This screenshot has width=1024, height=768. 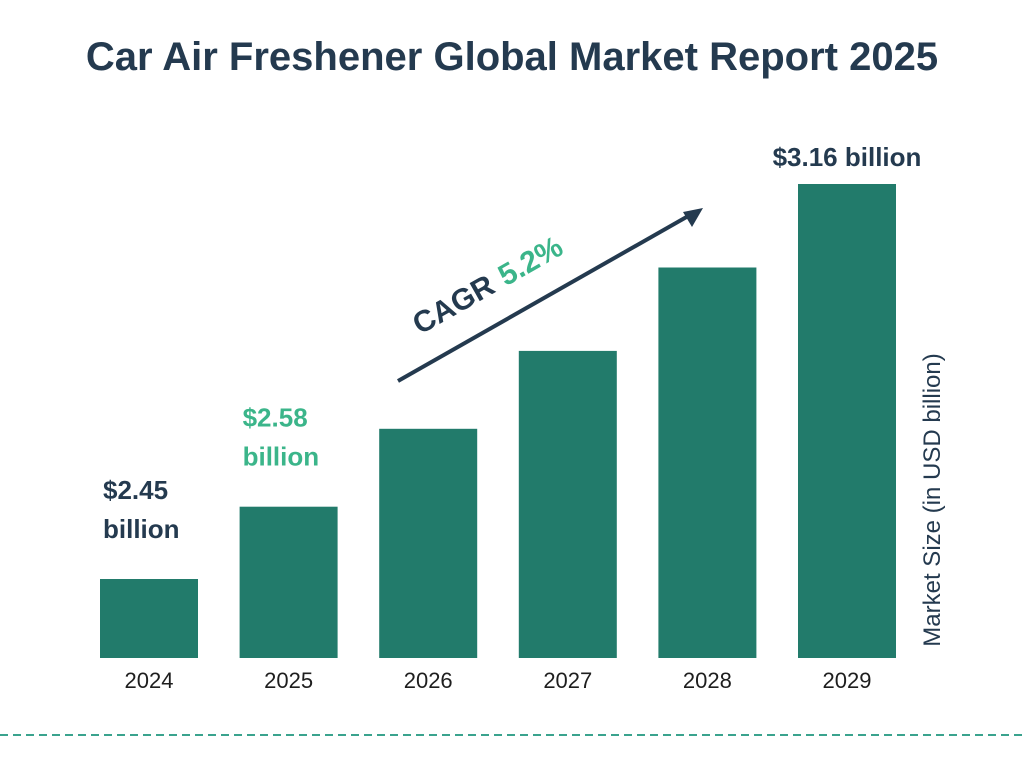 What do you see at coordinates (693, 217) in the screenshot?
I see `cagr-arrow-head` at bounding box center [693, 217].